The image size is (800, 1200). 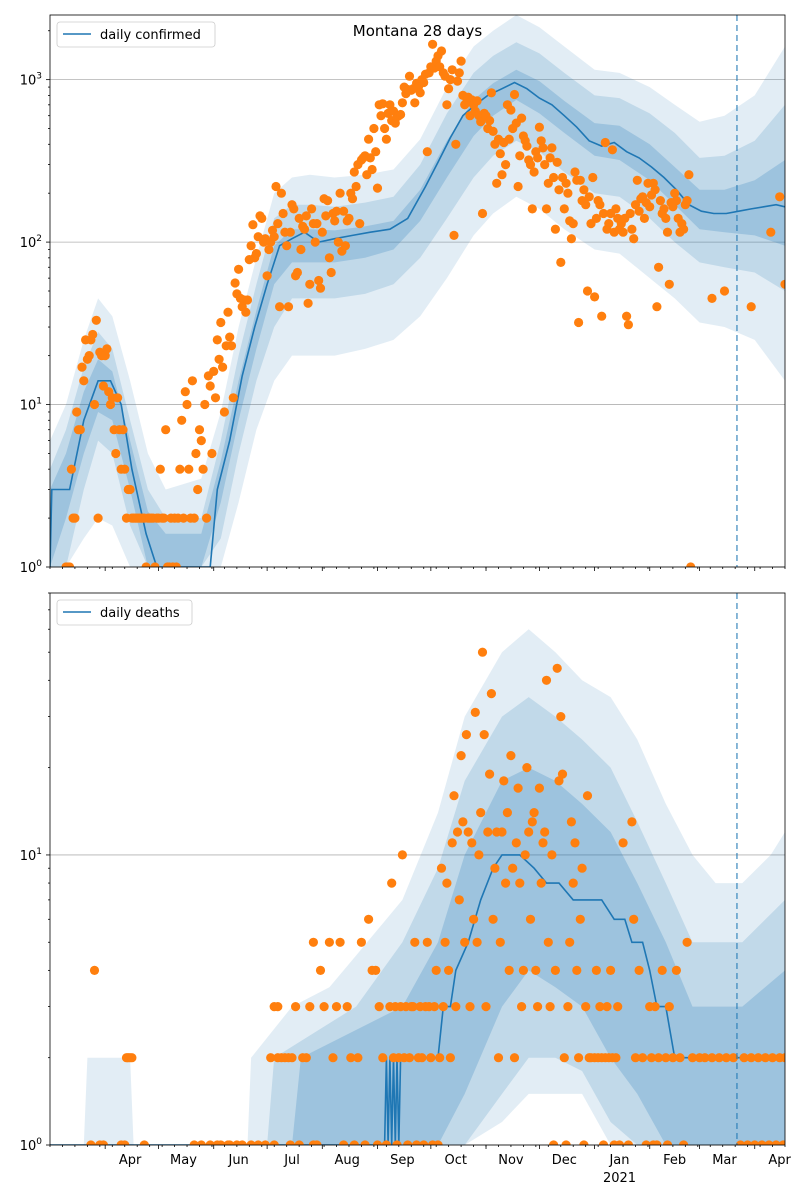 I want to click on x-tick-label: Nov, so click(x=511, y=1160).